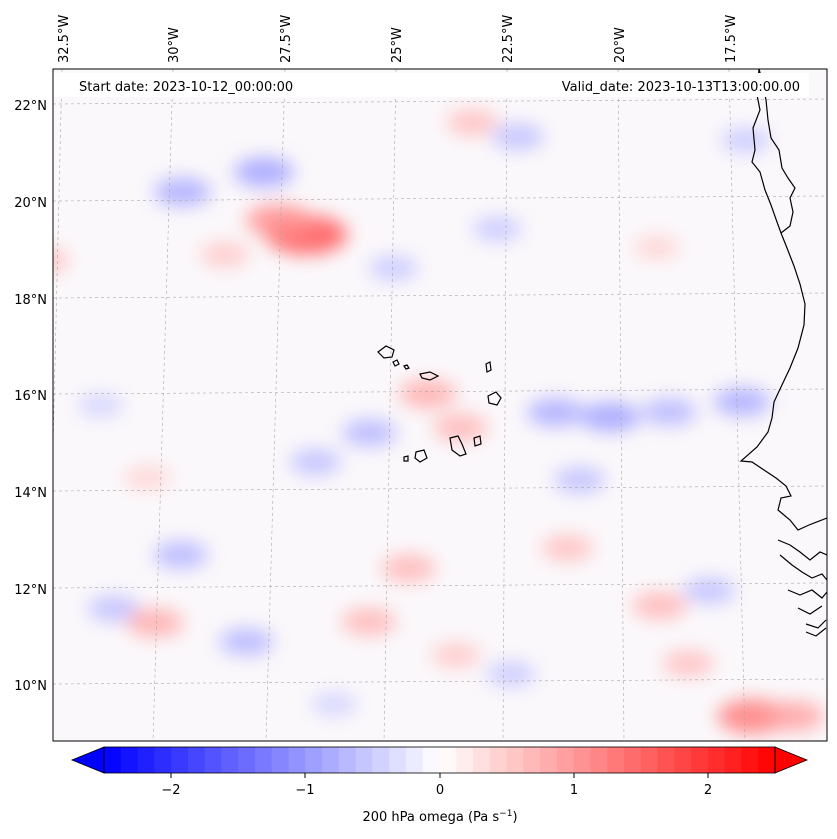 This screenshot has height=839, width=837. What do you see at coordinates (186, 87) in the screenshot?
I see `start-date-label: Start date: 2023-10-12_00:00:00` at bounding box center [186, 87].